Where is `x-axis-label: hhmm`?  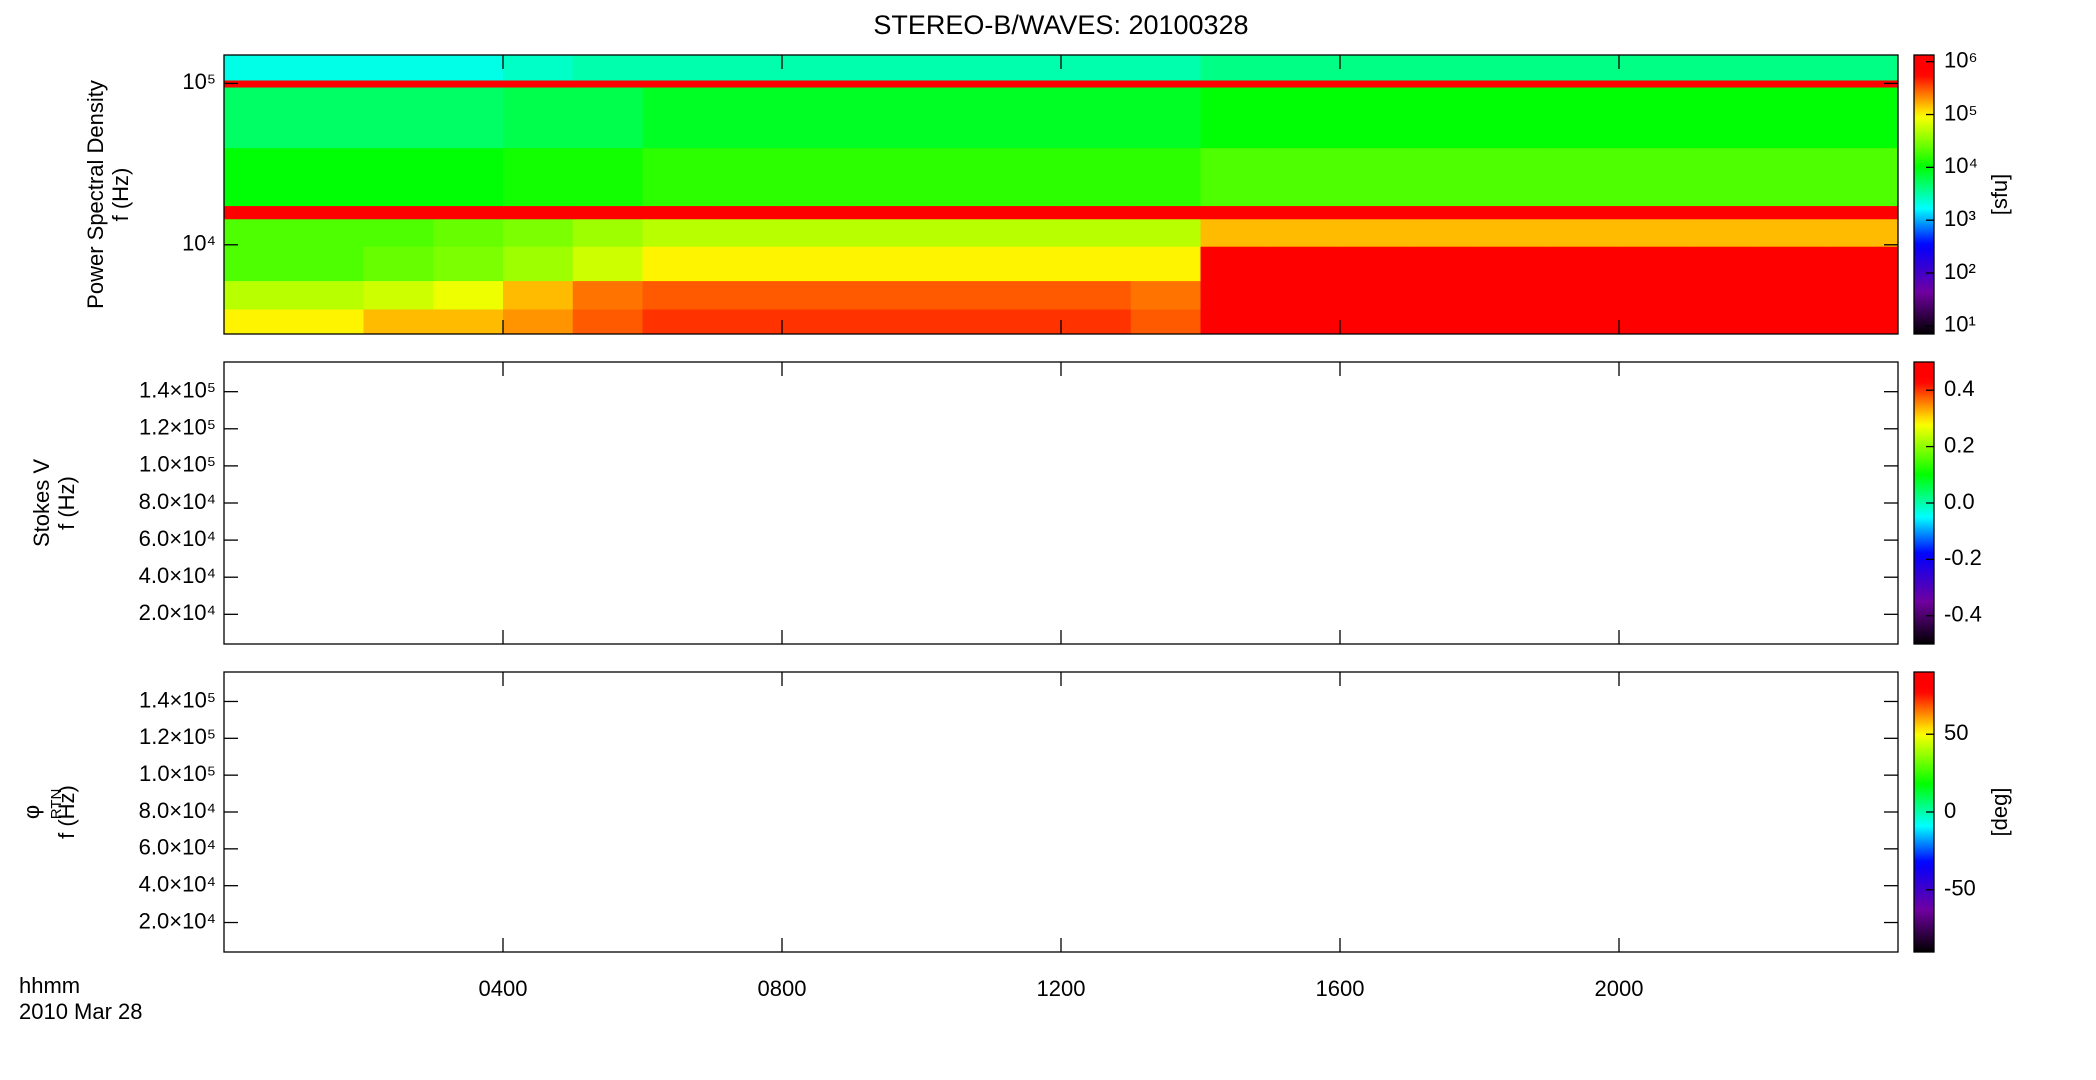
x-axis-label: hhmm is located at coordinates (49, 985).